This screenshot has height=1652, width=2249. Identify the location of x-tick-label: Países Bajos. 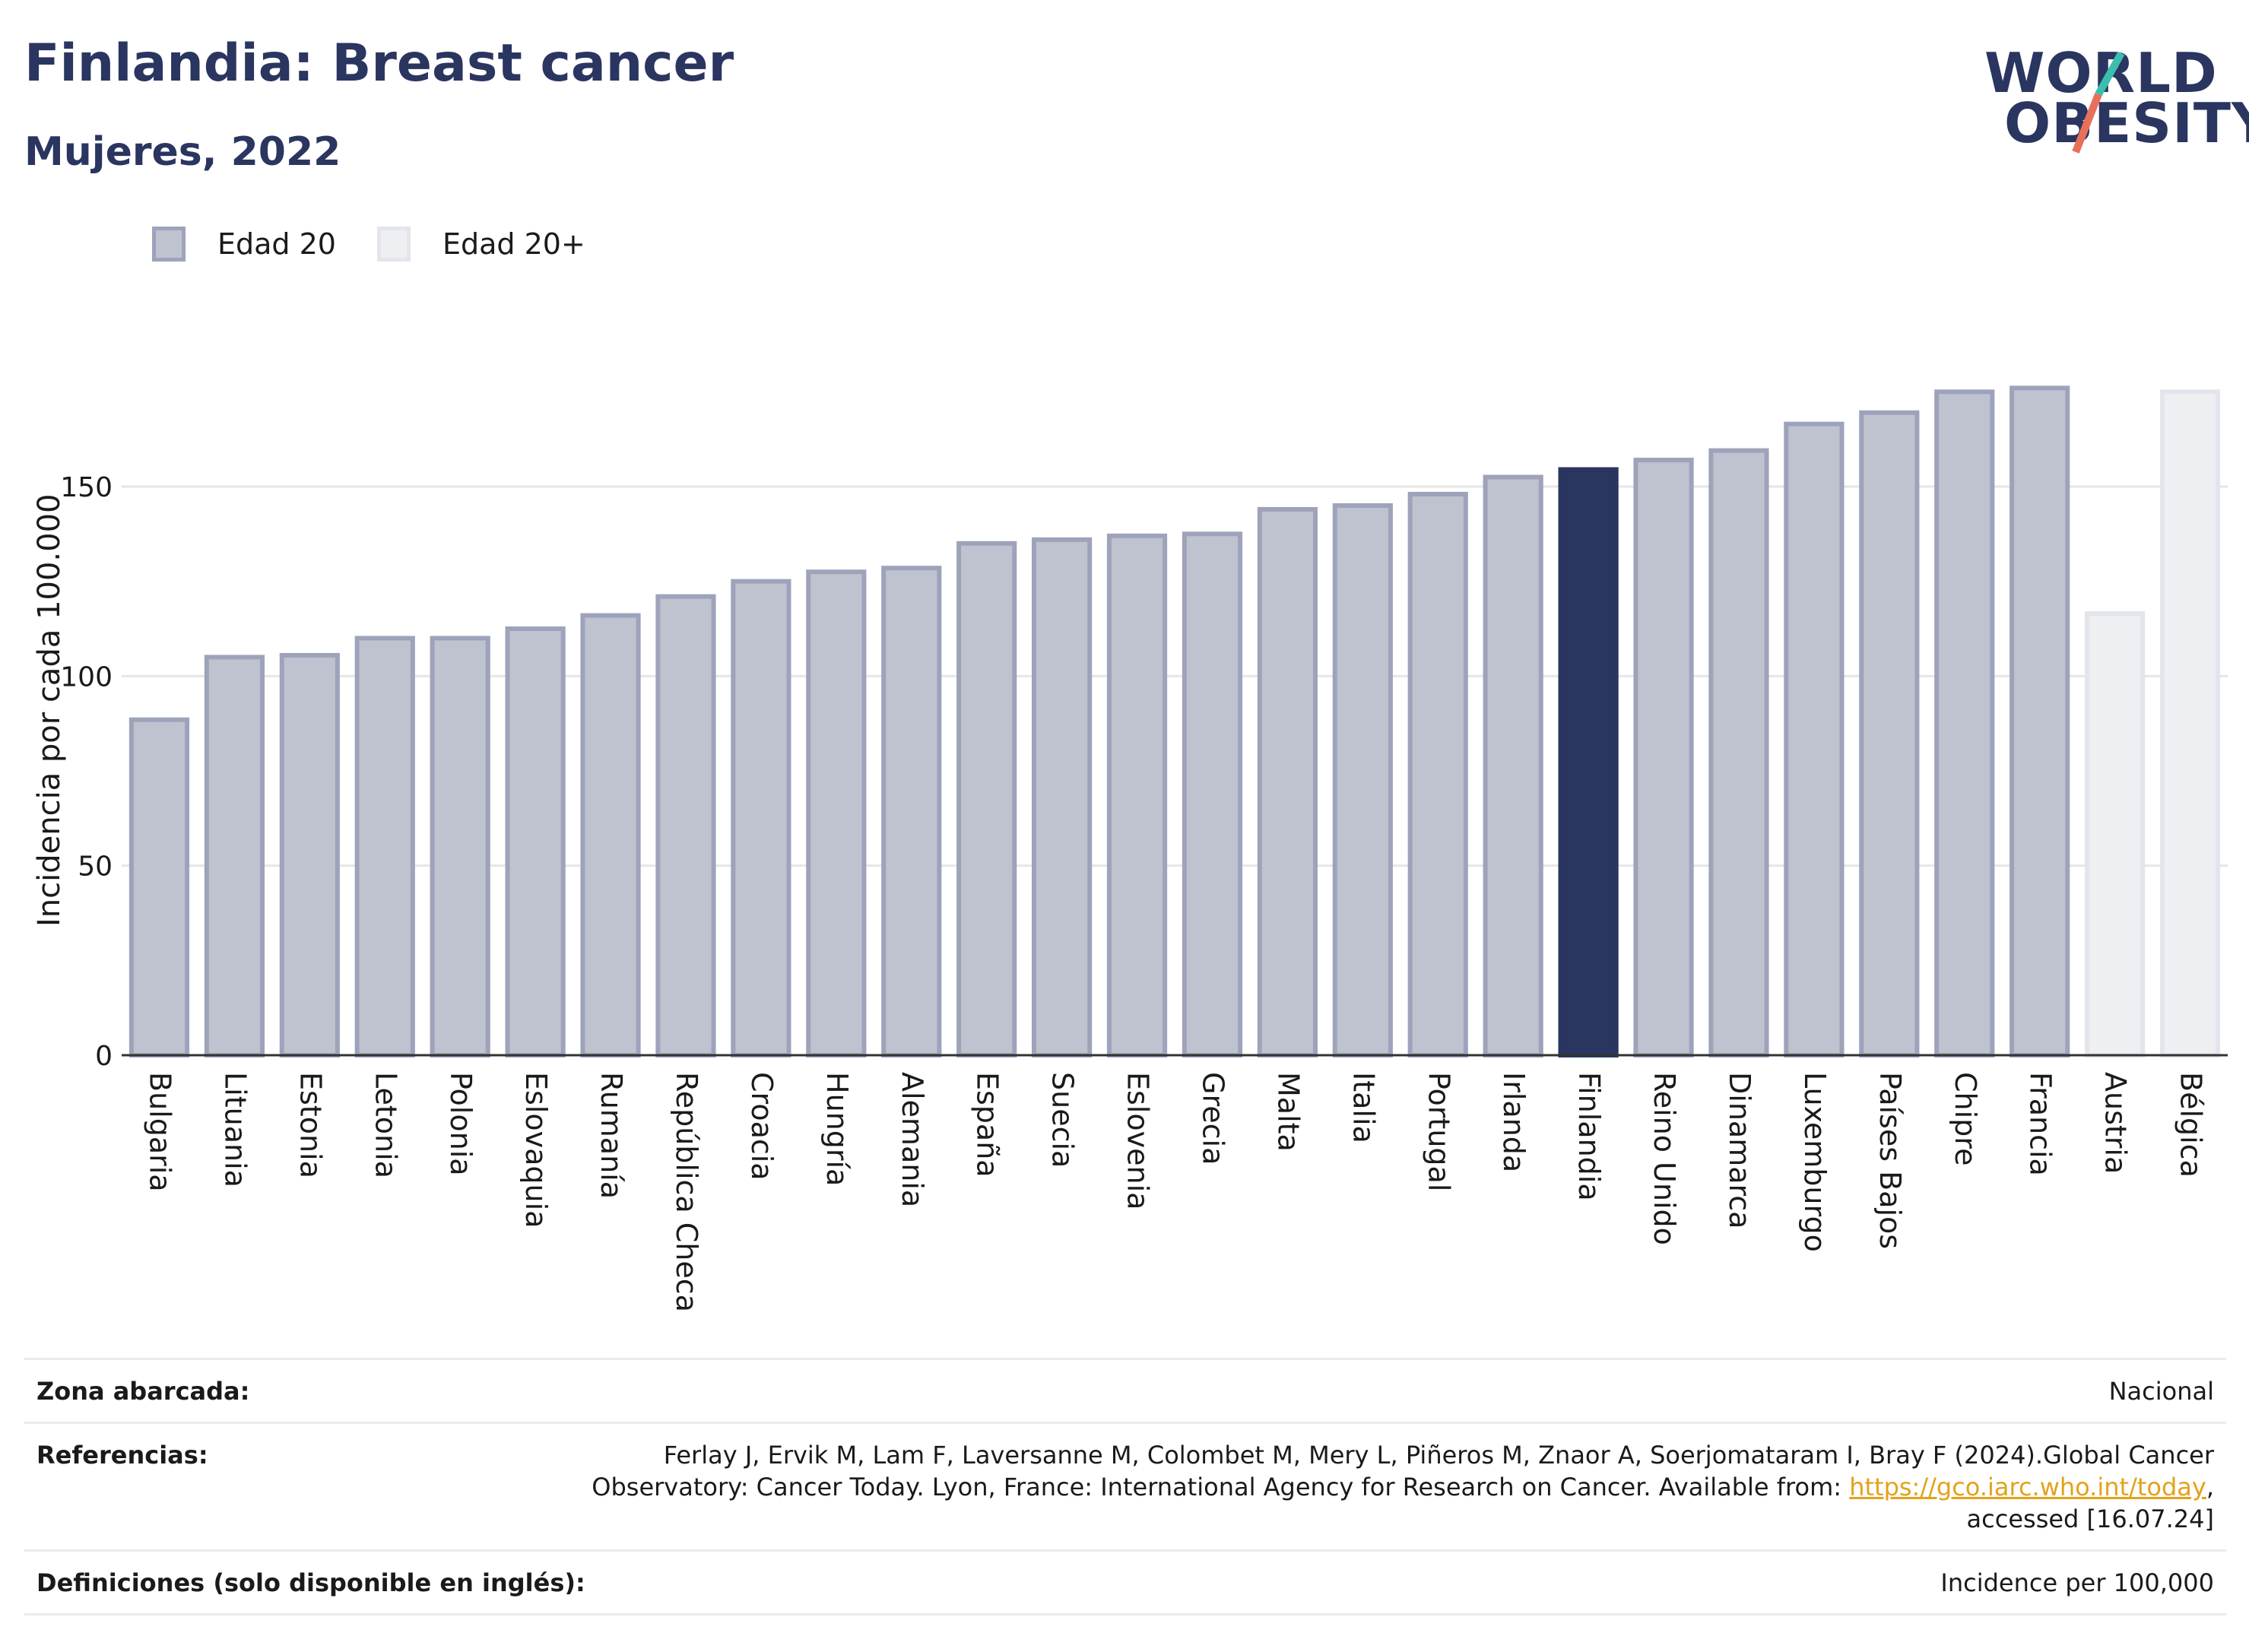
(1890, 1160).